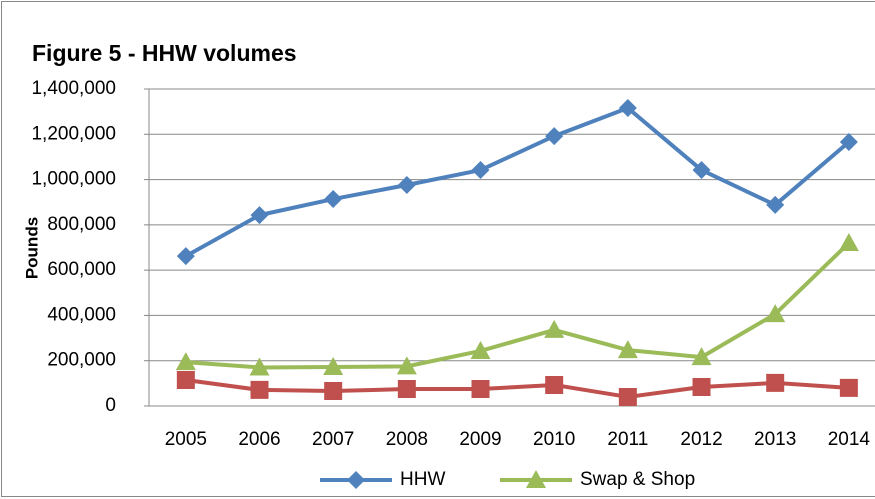 The width and height of the screenshot is (875, 499). I want to click on y-tick-label: 1,000,000, so click(73, 179).